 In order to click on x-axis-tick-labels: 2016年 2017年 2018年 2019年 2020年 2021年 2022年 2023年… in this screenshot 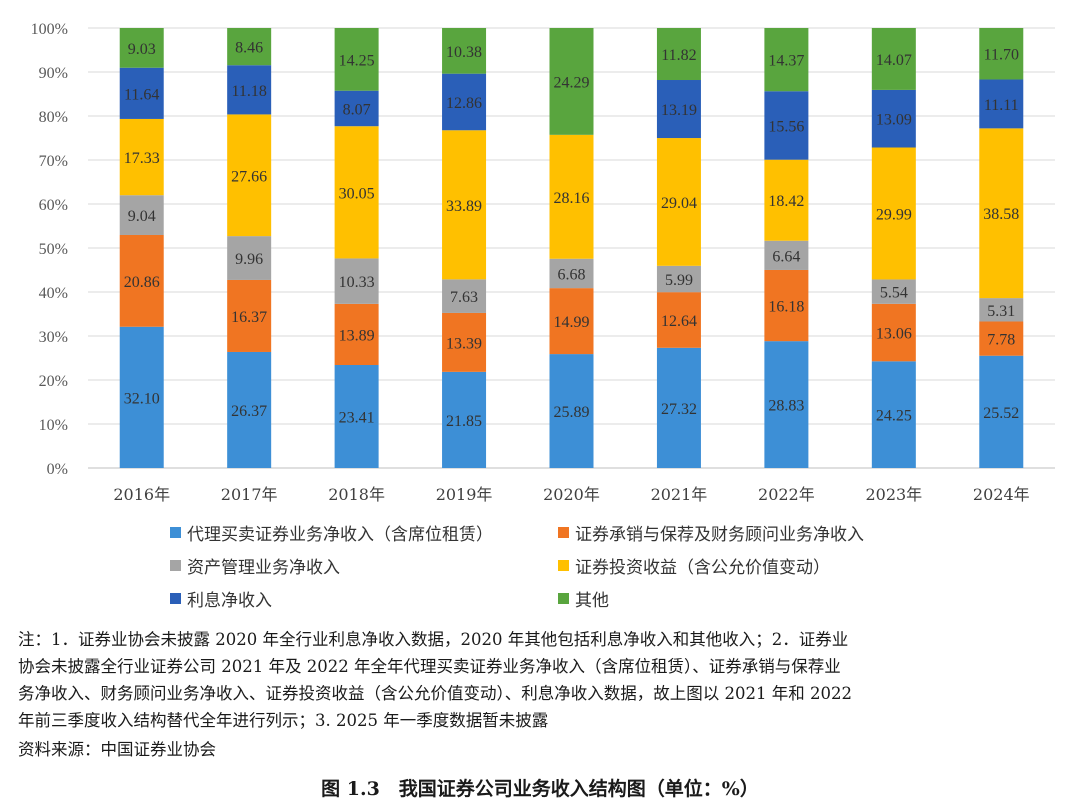, I will do `click(571, 494)`.